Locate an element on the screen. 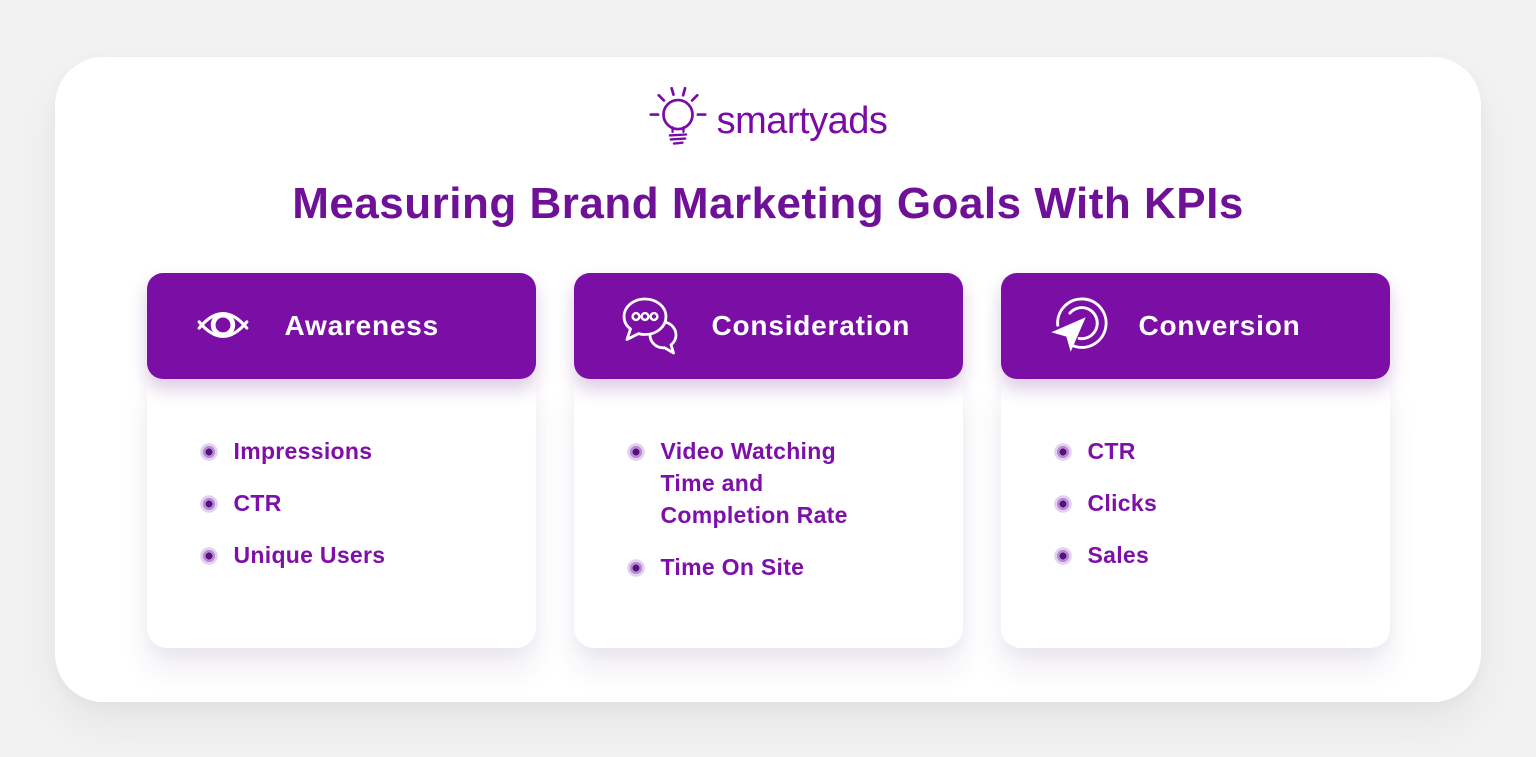 This screenshot has height=757, width=1536. list-item: Clicks is located at coordinates (1211, 503).